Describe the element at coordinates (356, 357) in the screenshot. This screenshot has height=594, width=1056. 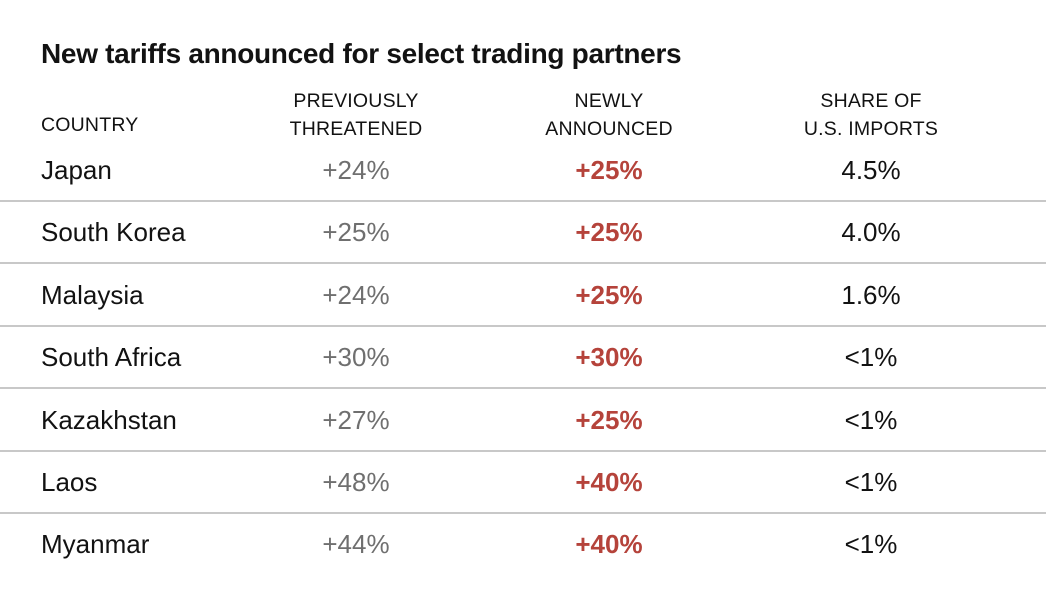
I see `previously-threatened-cell: +30%` at that location.